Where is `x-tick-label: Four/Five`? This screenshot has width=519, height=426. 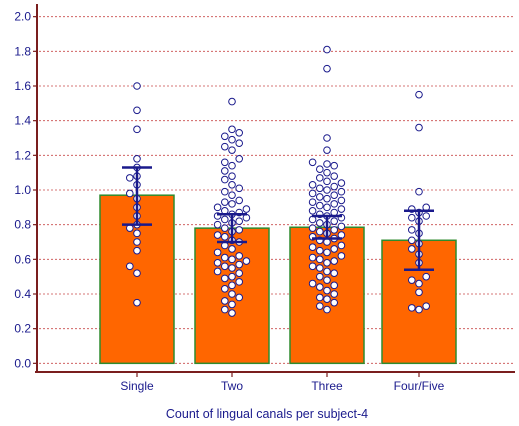 x-tick-label: Four/Five is located at coordinates (419, 386).